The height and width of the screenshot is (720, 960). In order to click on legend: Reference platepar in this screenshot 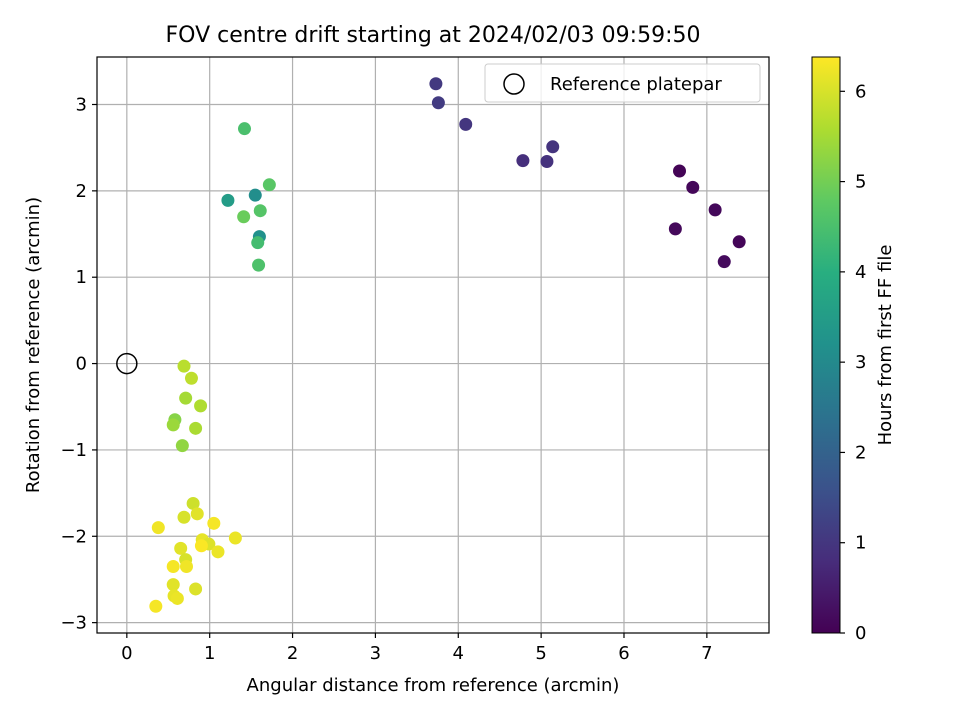, I will do `click(622, 83)`.